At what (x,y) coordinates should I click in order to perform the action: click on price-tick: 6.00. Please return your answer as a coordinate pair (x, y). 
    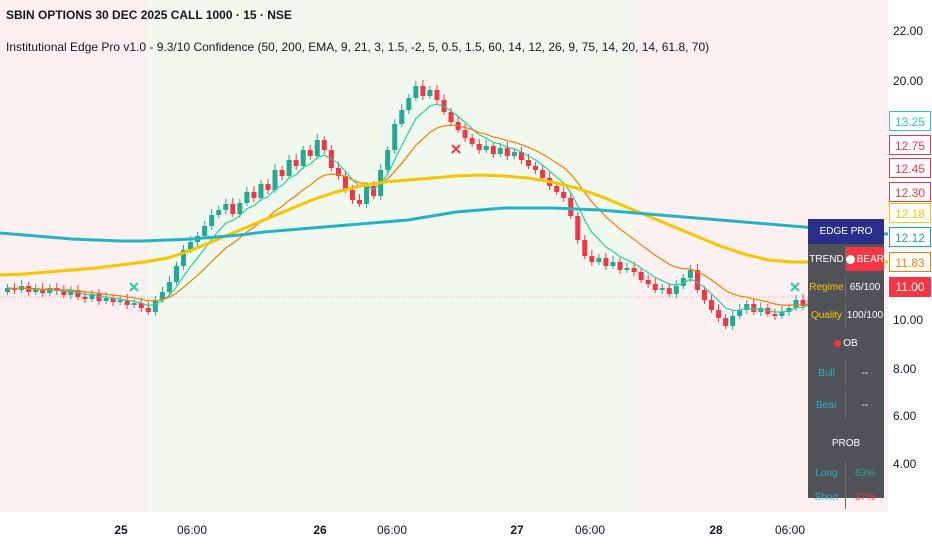
    Looking at the image, I should click on (905, 416).